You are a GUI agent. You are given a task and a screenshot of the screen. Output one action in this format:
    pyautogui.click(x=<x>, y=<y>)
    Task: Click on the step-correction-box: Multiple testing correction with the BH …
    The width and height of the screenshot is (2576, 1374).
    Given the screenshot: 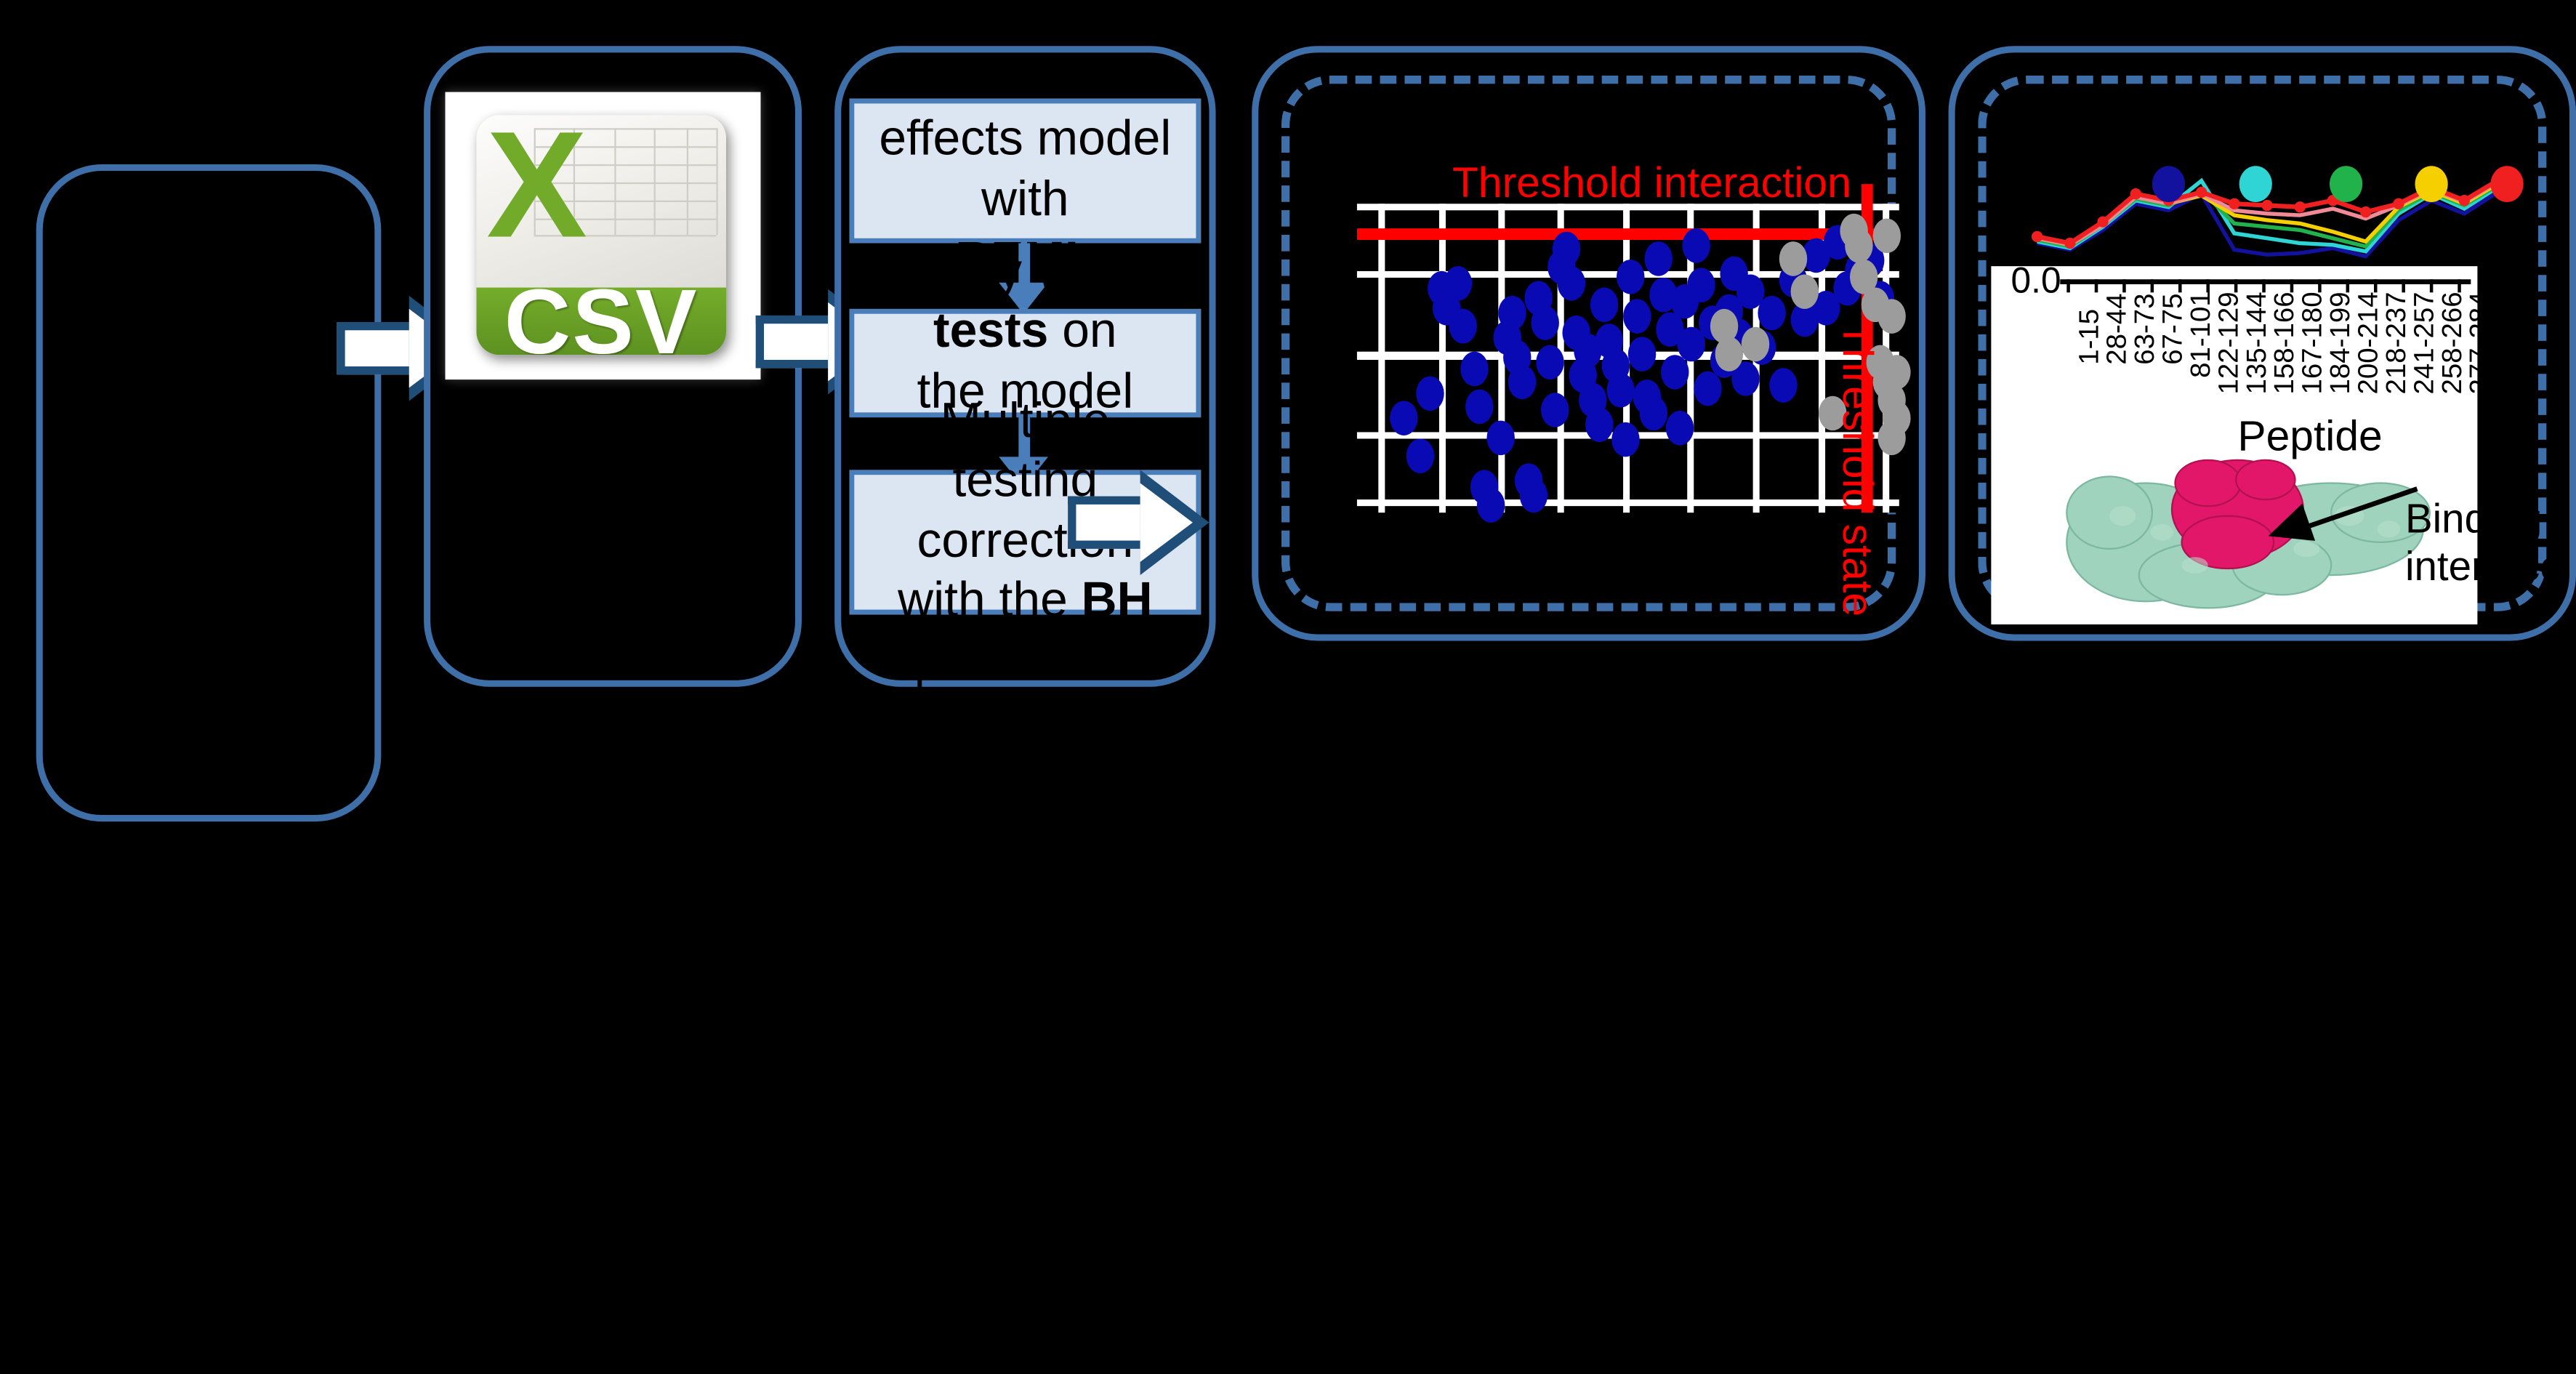 What is the action you would take?
    pyautogui.click(x=1025, y=540)
    